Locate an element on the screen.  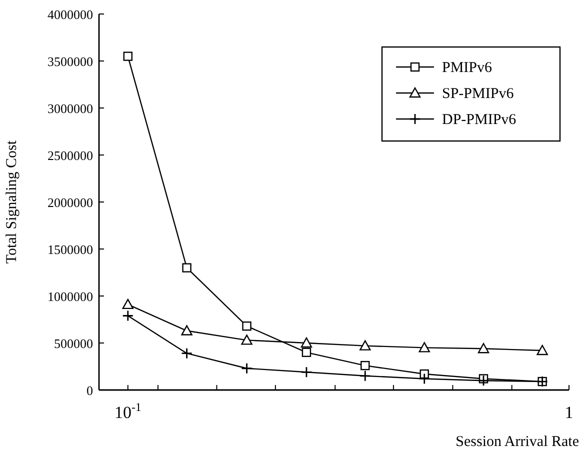
y-tick-label: 3000000 is located at coordinates (70, 108).